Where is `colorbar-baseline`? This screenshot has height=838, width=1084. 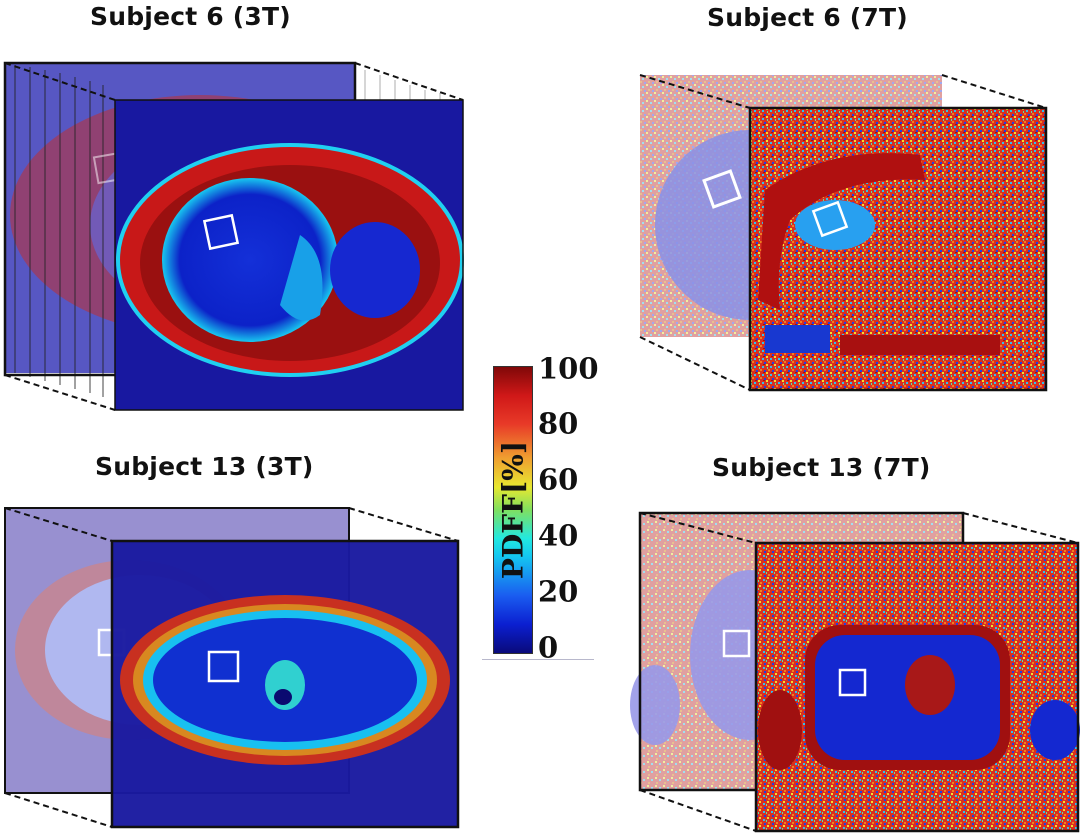
colorbar-baseline is located at coordinates (538, 659).